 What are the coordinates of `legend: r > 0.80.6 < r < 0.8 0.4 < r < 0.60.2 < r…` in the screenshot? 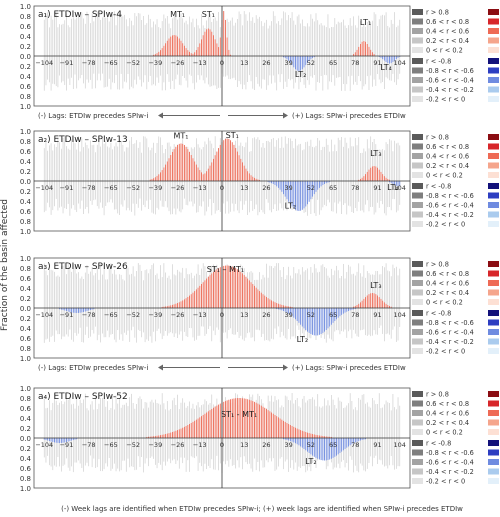 It's located at (455, 181).